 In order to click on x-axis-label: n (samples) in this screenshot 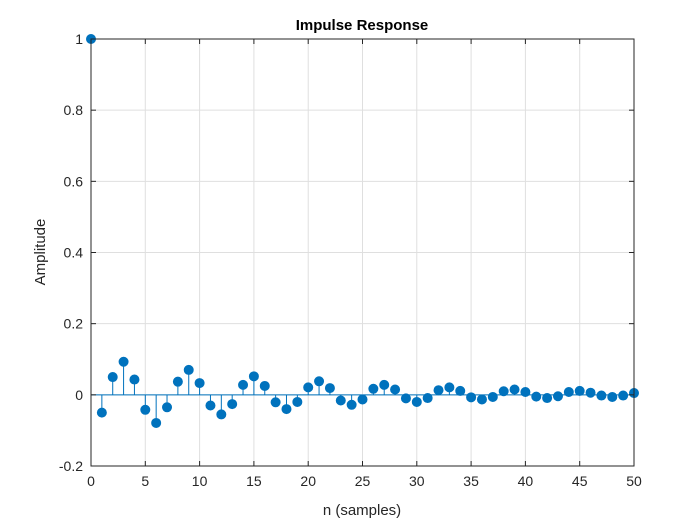, I will do `click(362, 510)`.